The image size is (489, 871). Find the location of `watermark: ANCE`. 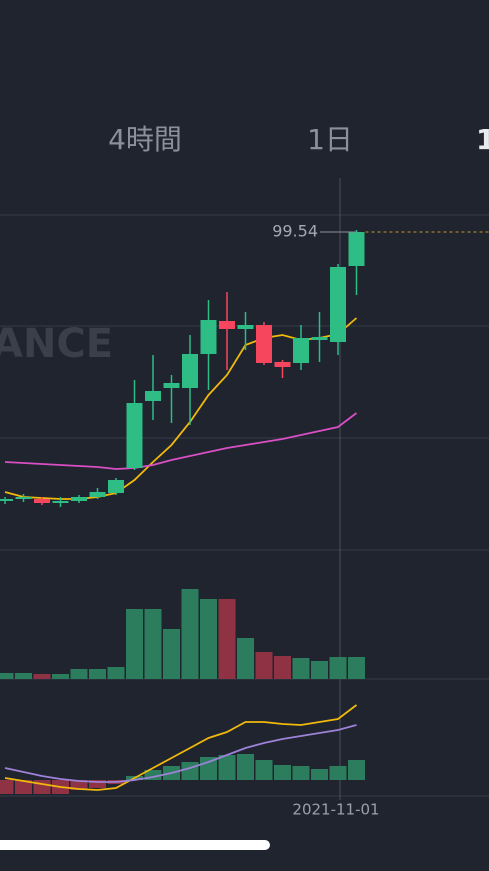

watermark: ANCE is located at coordinates (56, 344).